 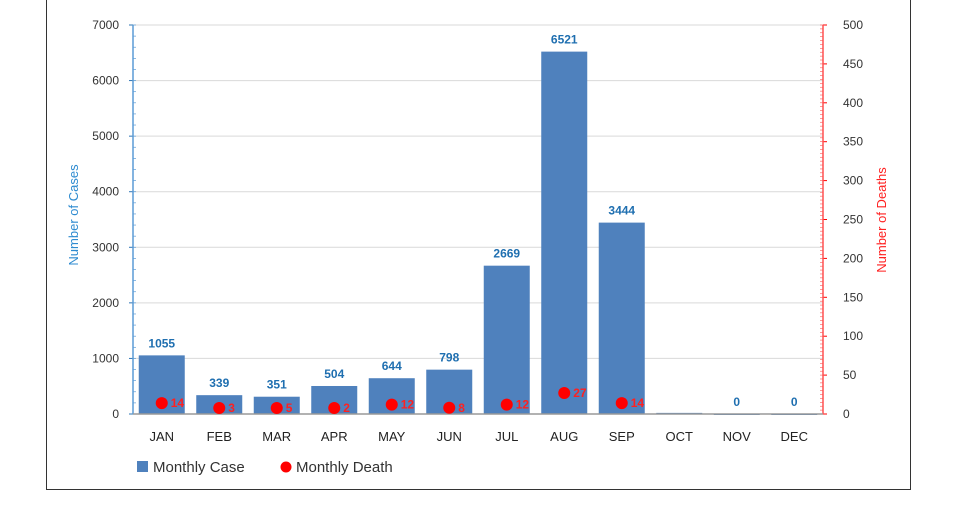 What do you see at coordinates (853, 25) in the screenshot?
I see `y2-tick-label: 500` at bounding box center [853, 25].